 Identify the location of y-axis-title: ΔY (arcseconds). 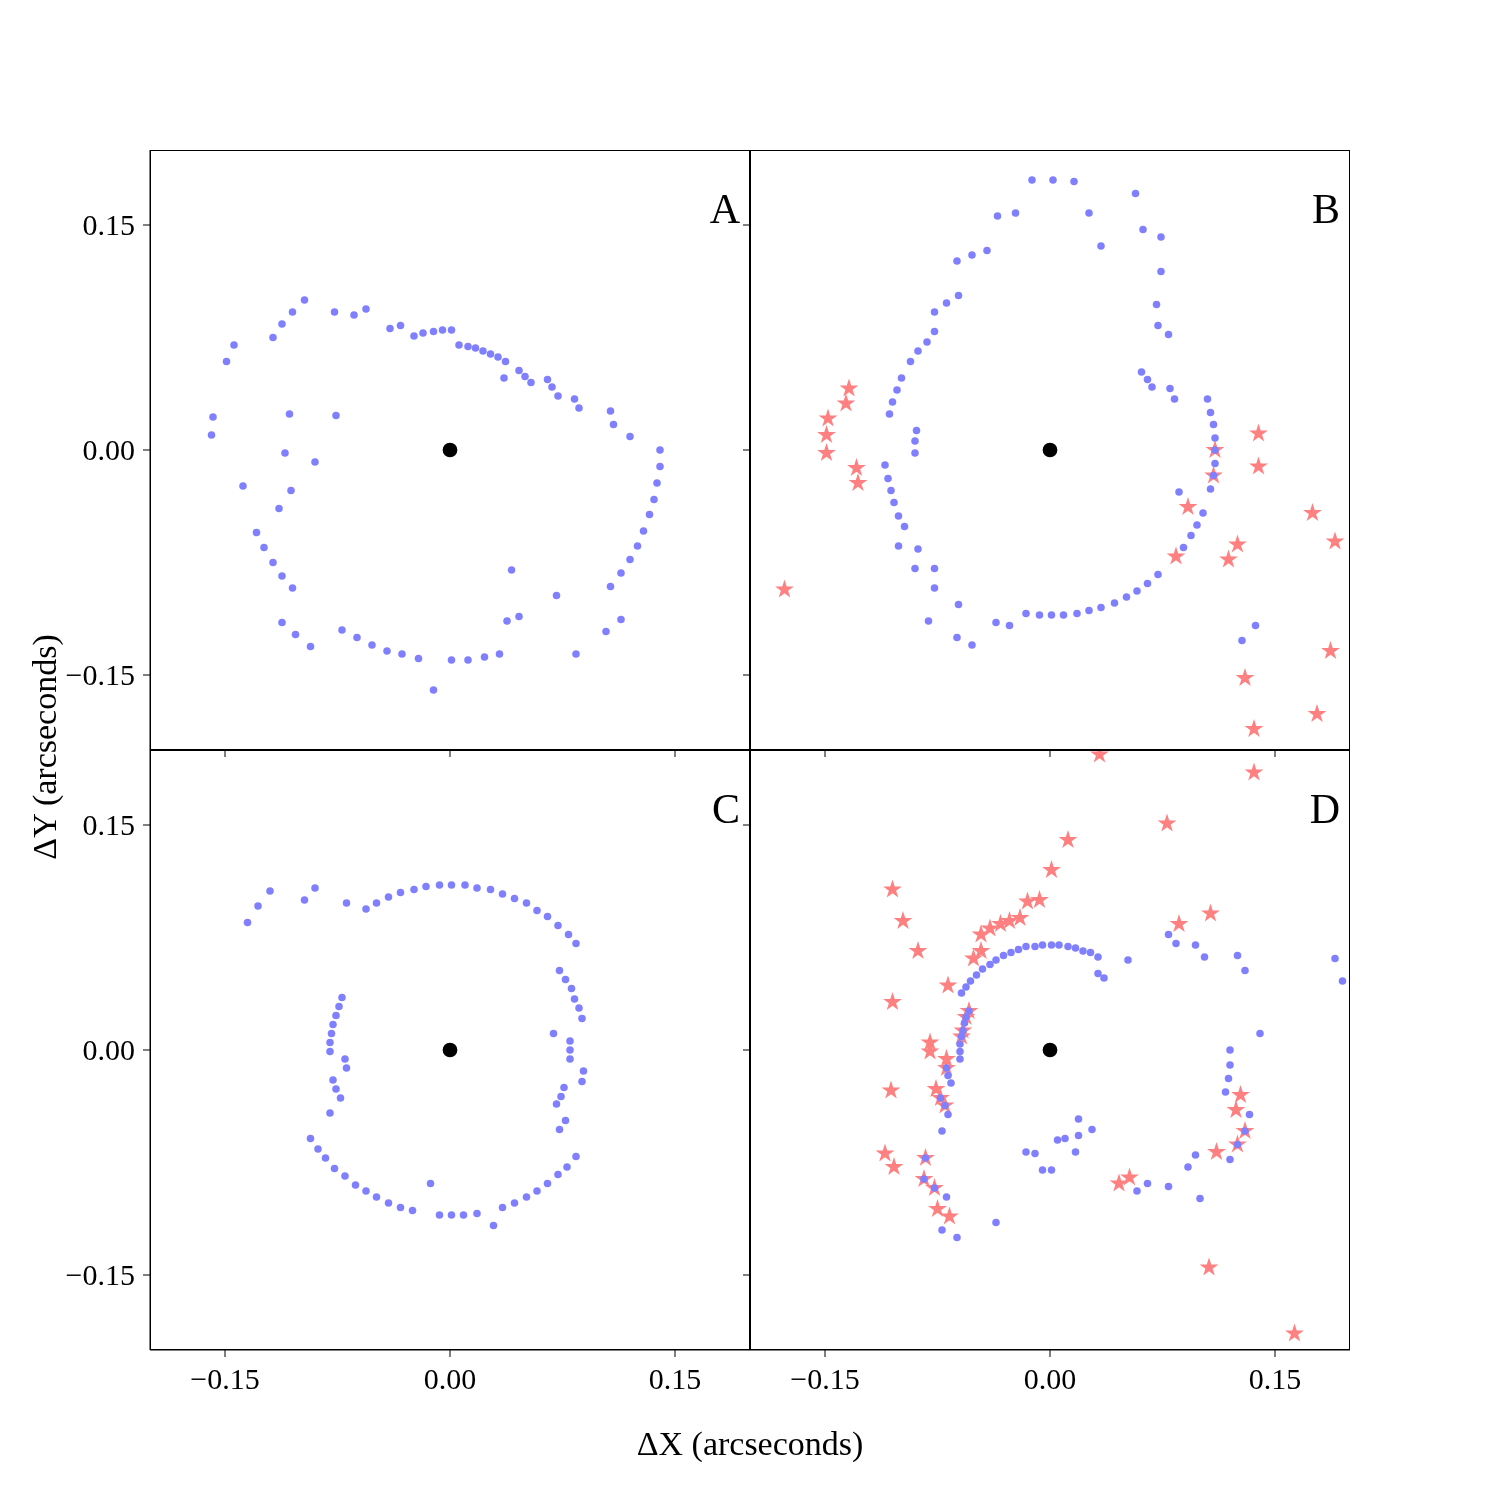
(45, 747).